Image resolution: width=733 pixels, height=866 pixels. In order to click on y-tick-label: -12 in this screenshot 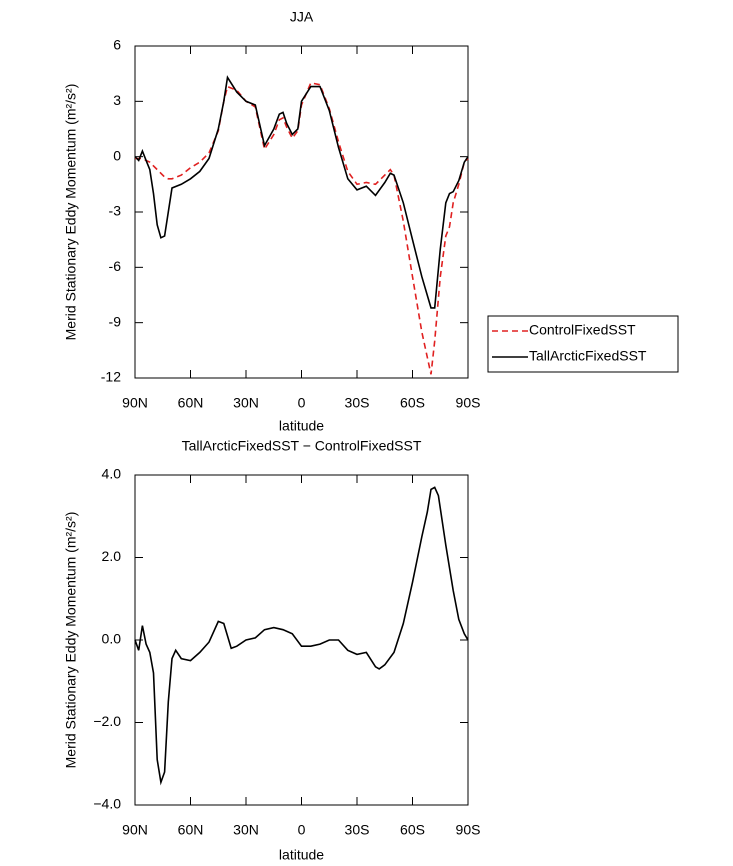, I will do `click(111, 377)`.